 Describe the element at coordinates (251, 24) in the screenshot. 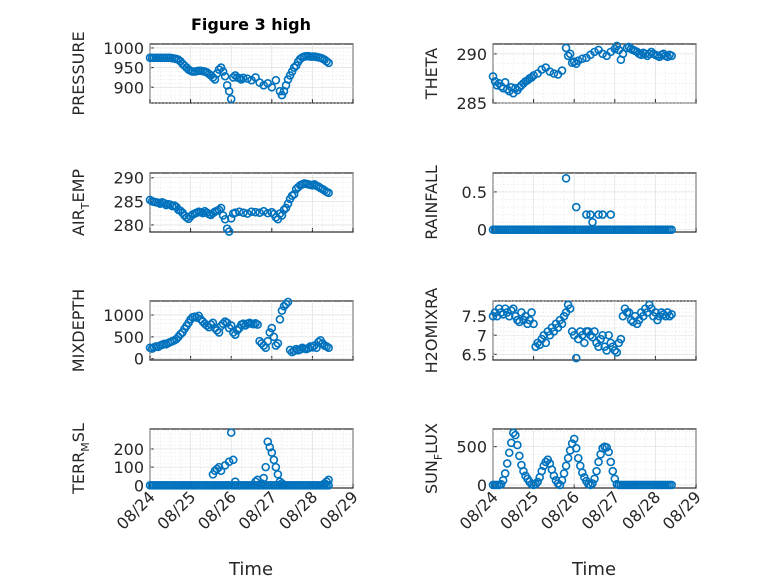

I see `figure-title: Figure 3 high` at that location.